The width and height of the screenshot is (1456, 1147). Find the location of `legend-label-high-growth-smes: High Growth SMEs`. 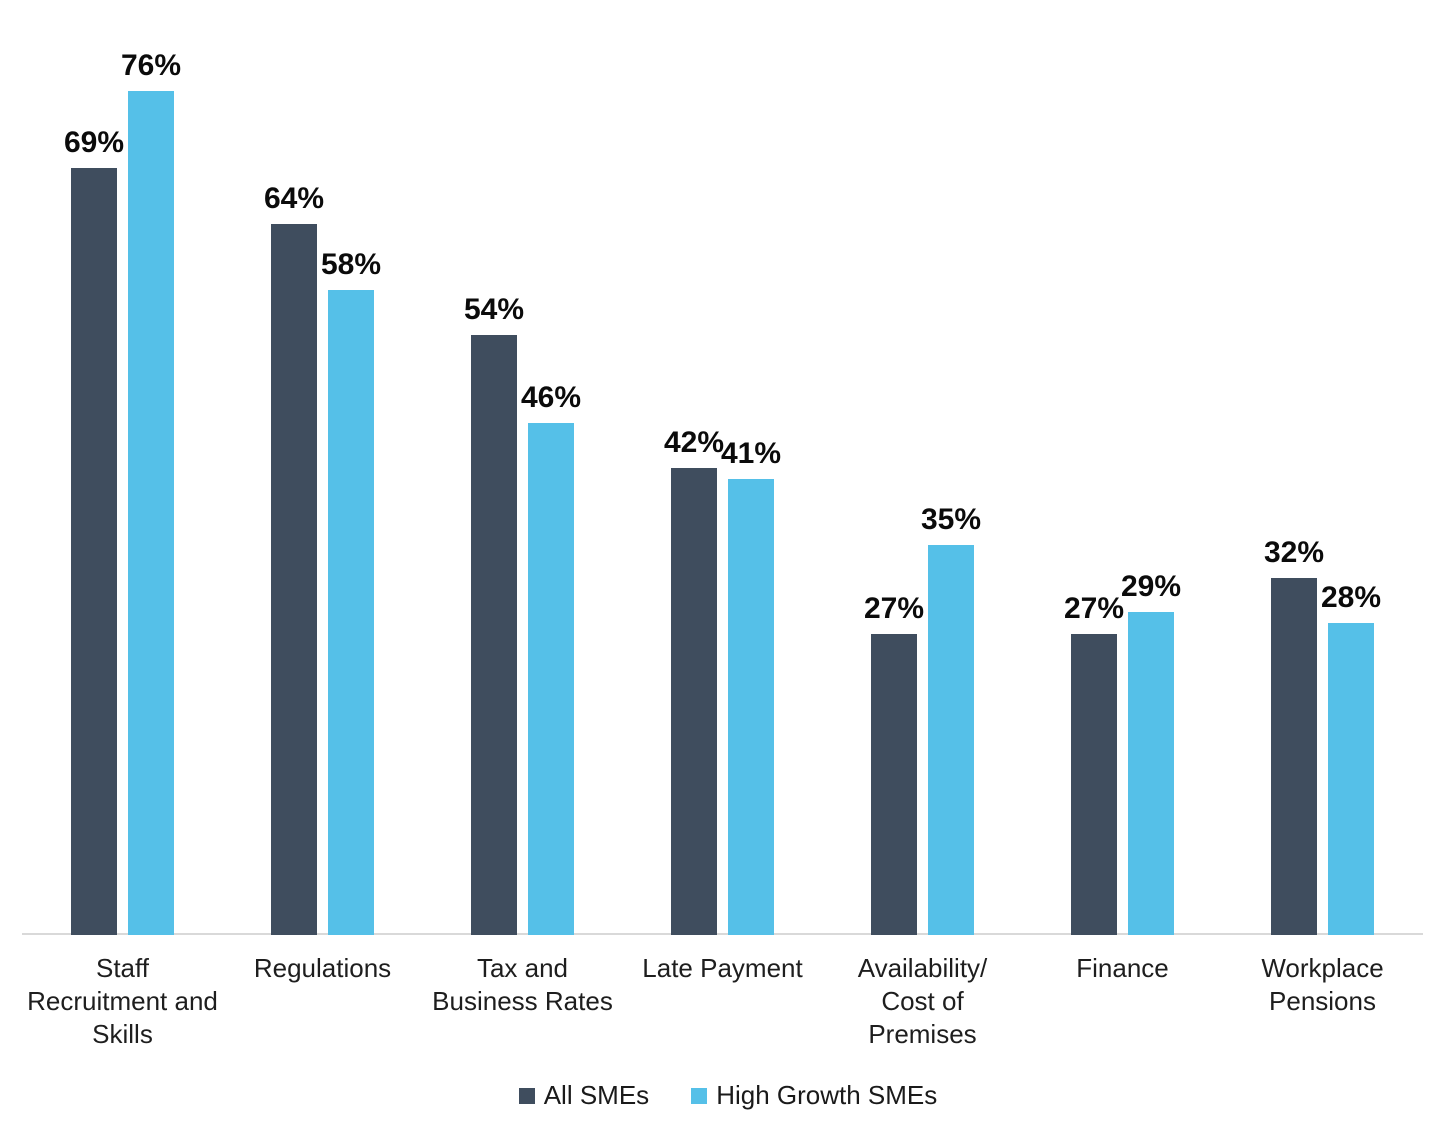

legend-label-high-growth-smes: High Growth SMEs is located at coordinates (827, 1095).